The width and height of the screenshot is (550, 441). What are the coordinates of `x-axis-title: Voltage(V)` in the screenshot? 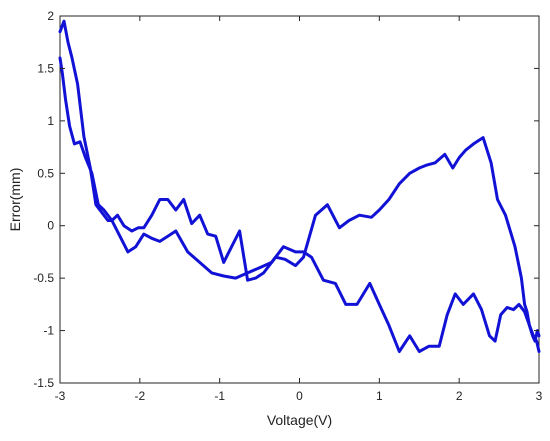 It's located at (299, 420).